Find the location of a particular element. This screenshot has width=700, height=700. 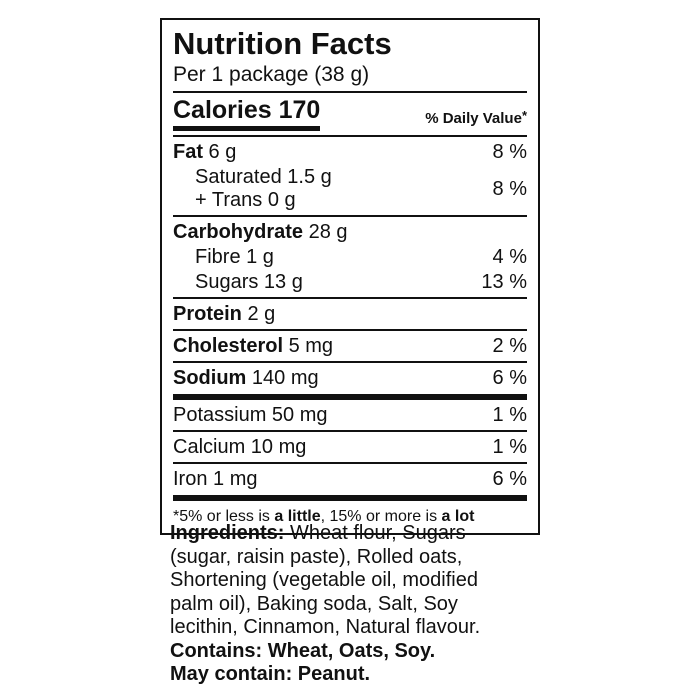

nutrient-row-cholesterol: Cholesterol 5 mg 2 % is located at coordinates (350, 346).